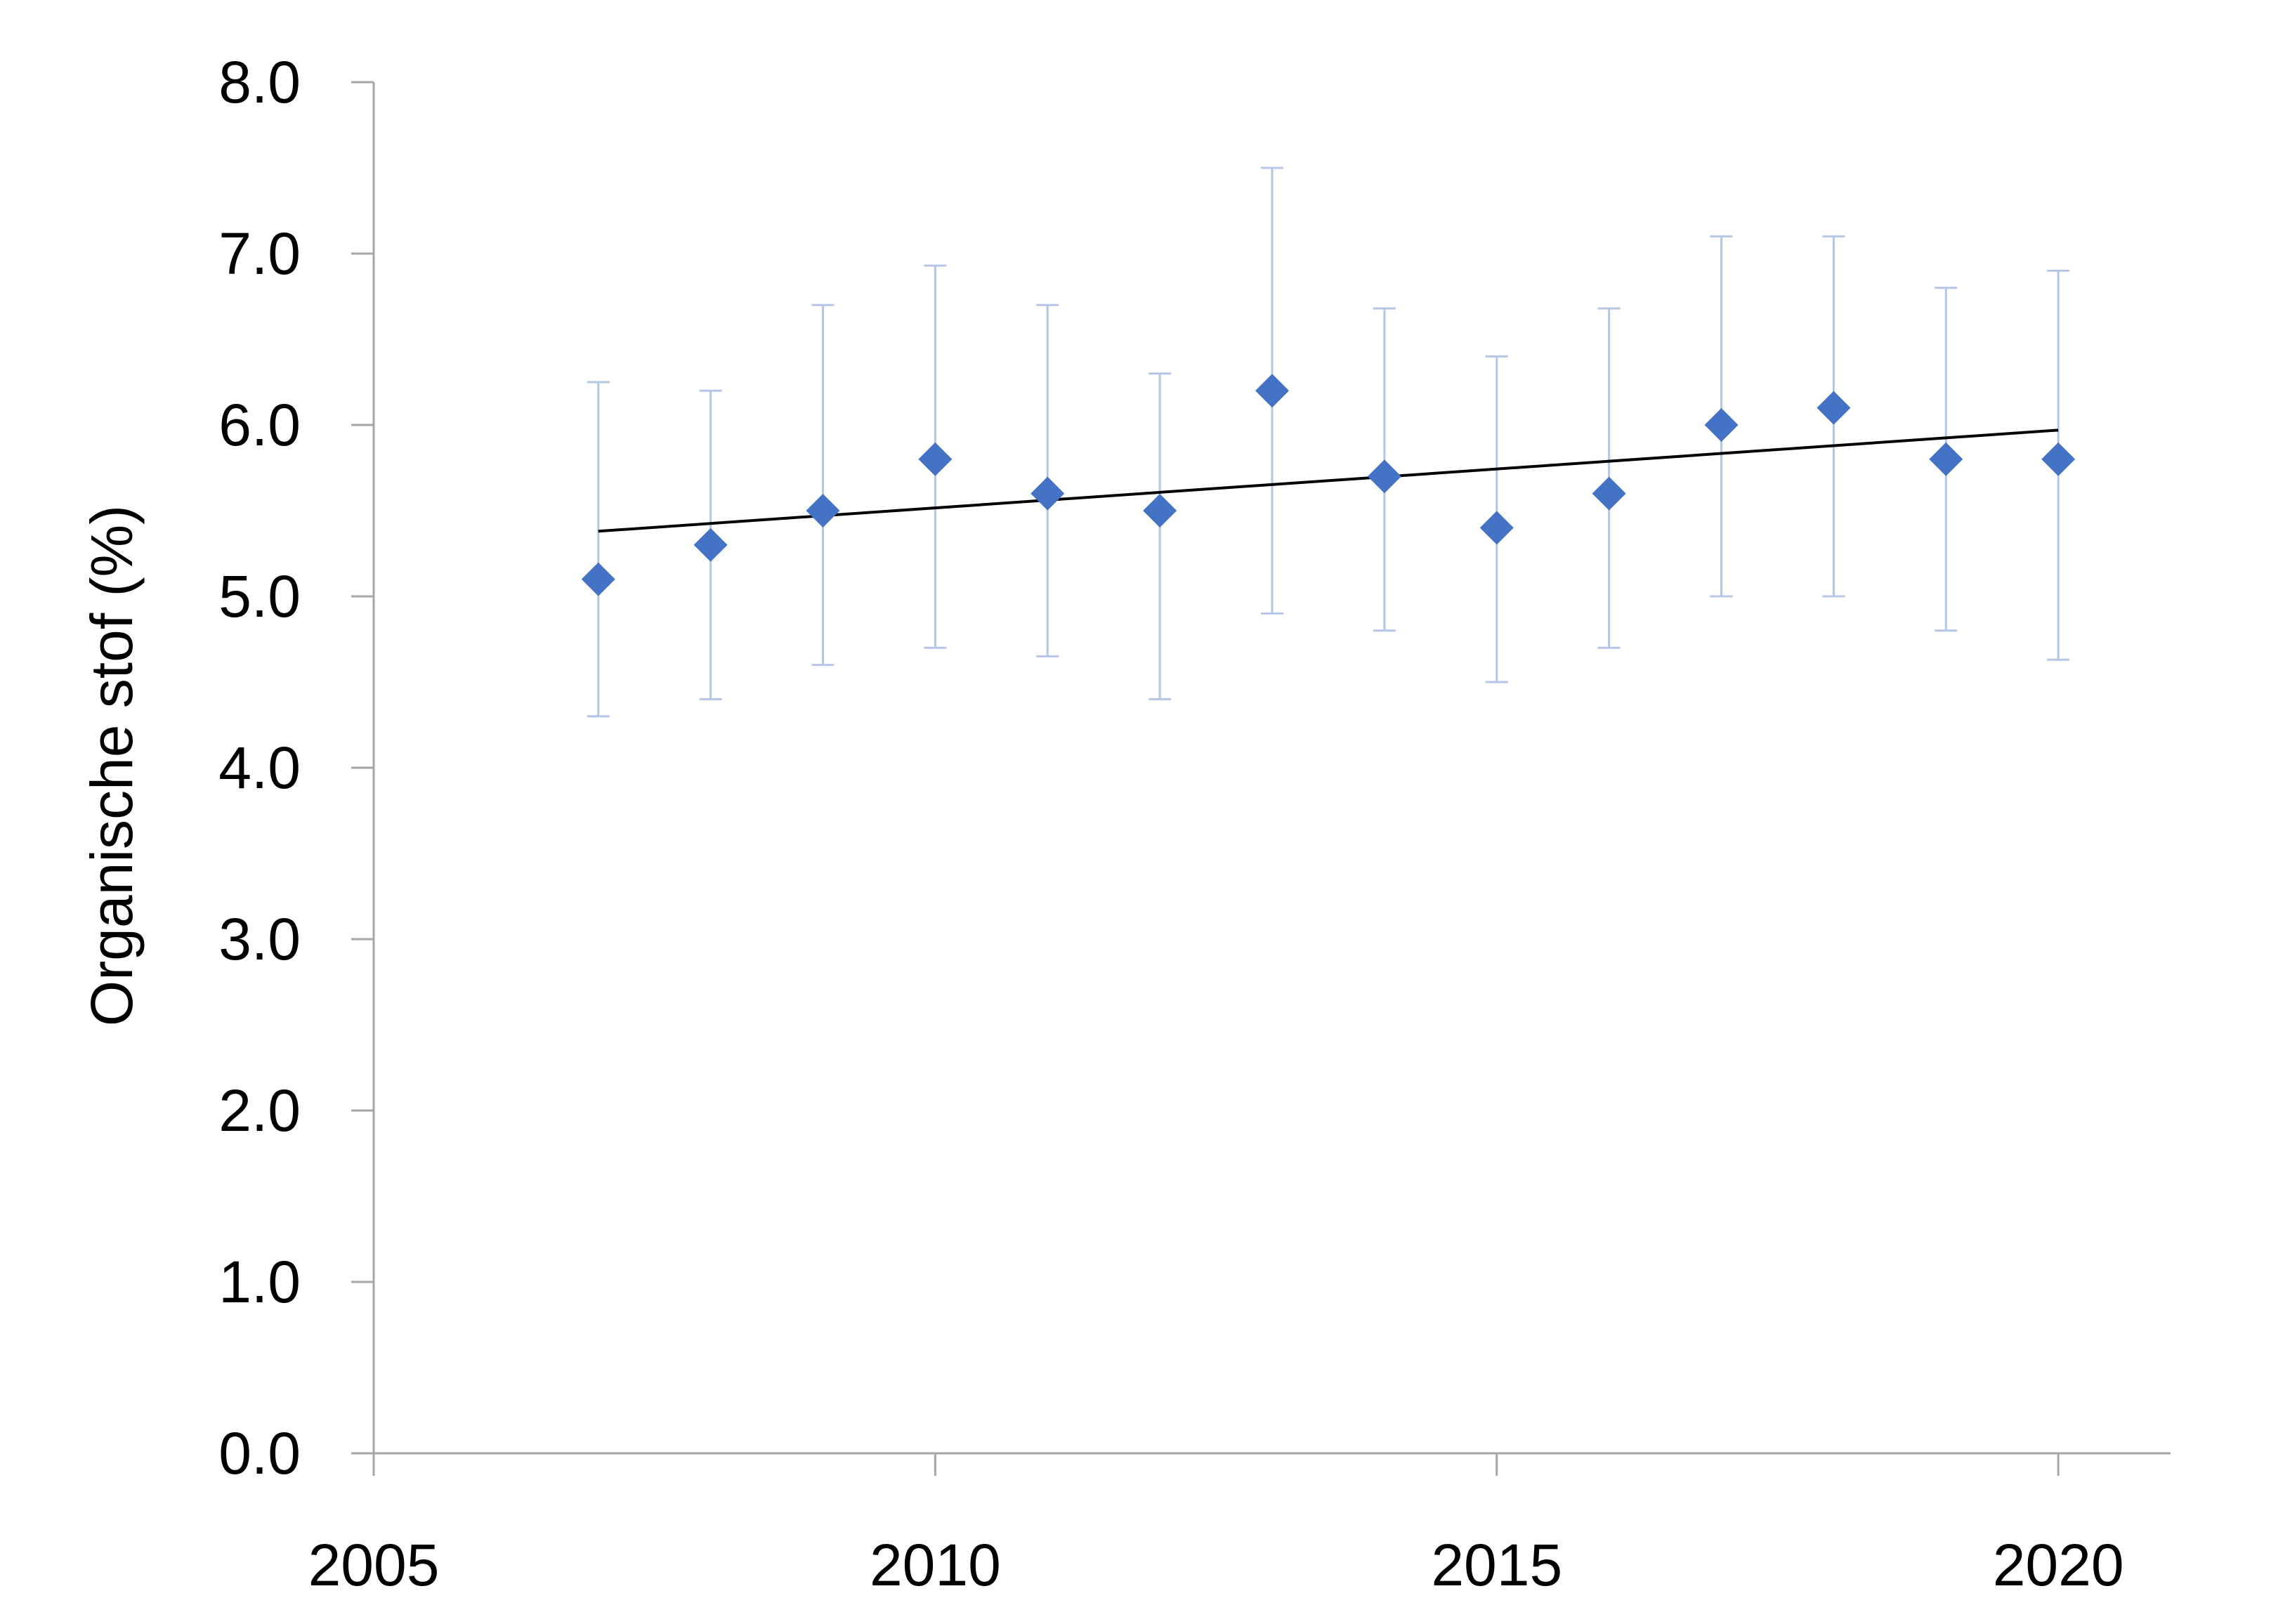 The width and height of the screenshot is (2290, 1624). I want to click on y-tick-label: 4.0, so click(259, 768).